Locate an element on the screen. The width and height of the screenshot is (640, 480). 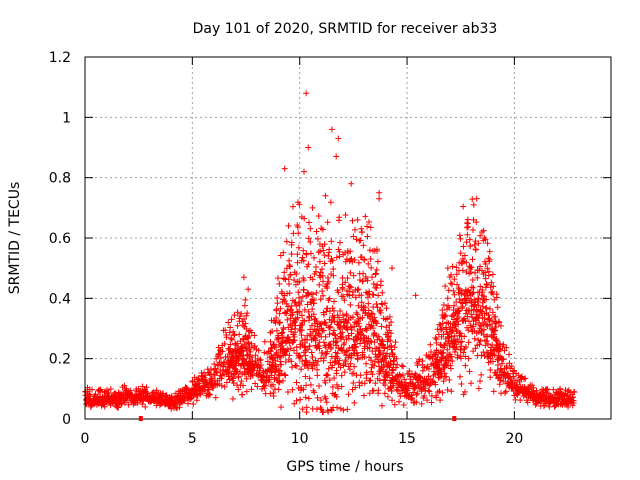
x-tick-label: 20 is located at coordinates (514, 439).